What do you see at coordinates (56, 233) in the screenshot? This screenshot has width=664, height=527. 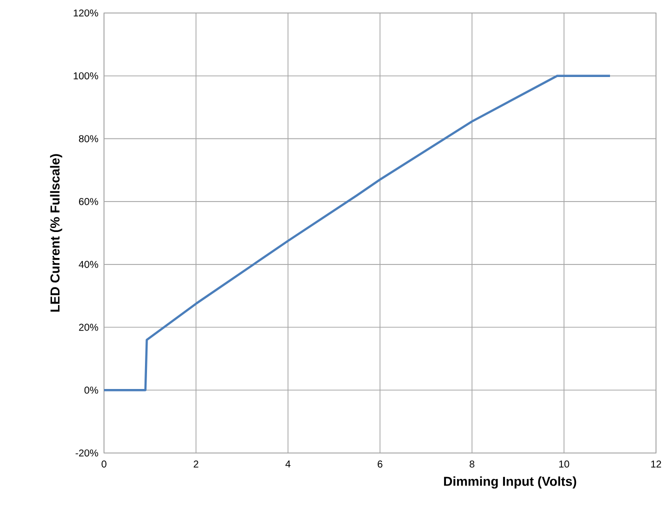 I see `y-axis-title: LED Current (% Fullscale)` at bounding box center [56, 233].